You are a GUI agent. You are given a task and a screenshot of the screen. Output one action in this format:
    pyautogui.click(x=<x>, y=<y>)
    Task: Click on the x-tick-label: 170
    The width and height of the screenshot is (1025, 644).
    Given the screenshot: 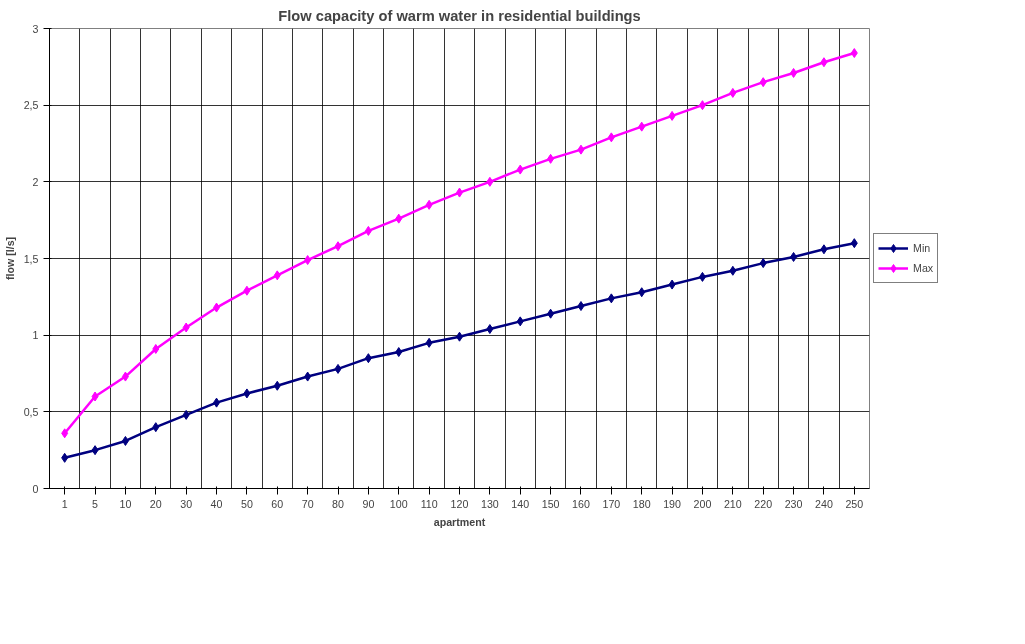 What is the action you would take?
    pyautogui.click(x=611, y=503)
    